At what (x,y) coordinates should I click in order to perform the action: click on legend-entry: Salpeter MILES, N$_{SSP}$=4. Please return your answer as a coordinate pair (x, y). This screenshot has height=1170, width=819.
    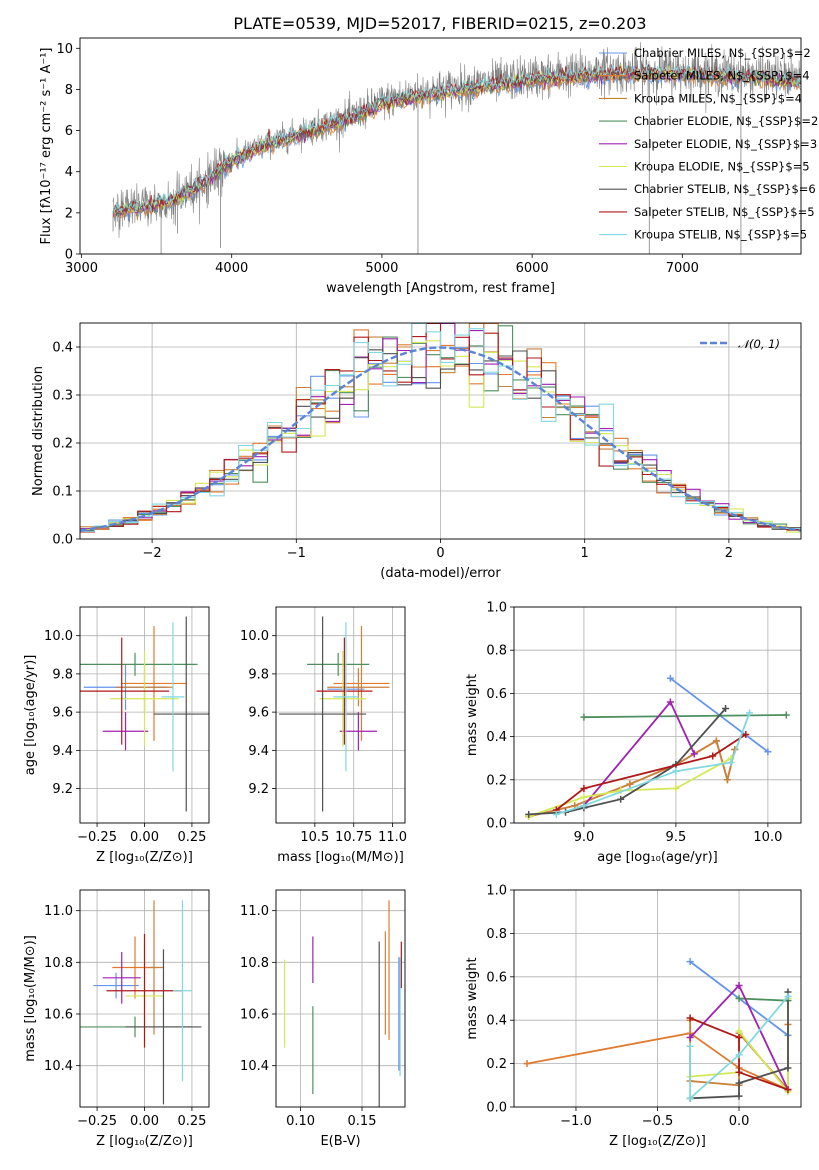
    Looking at the image, I should click on (722, 76).